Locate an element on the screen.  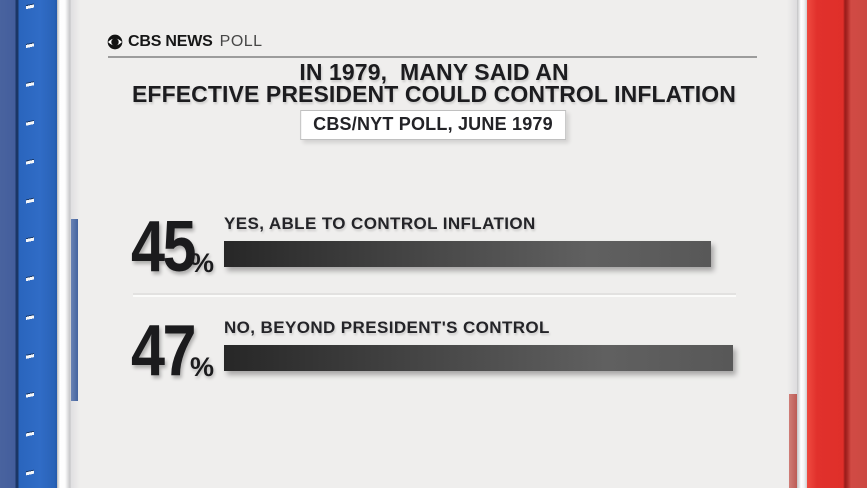
left-stitching-decoration is located at coordinates (30, 244).